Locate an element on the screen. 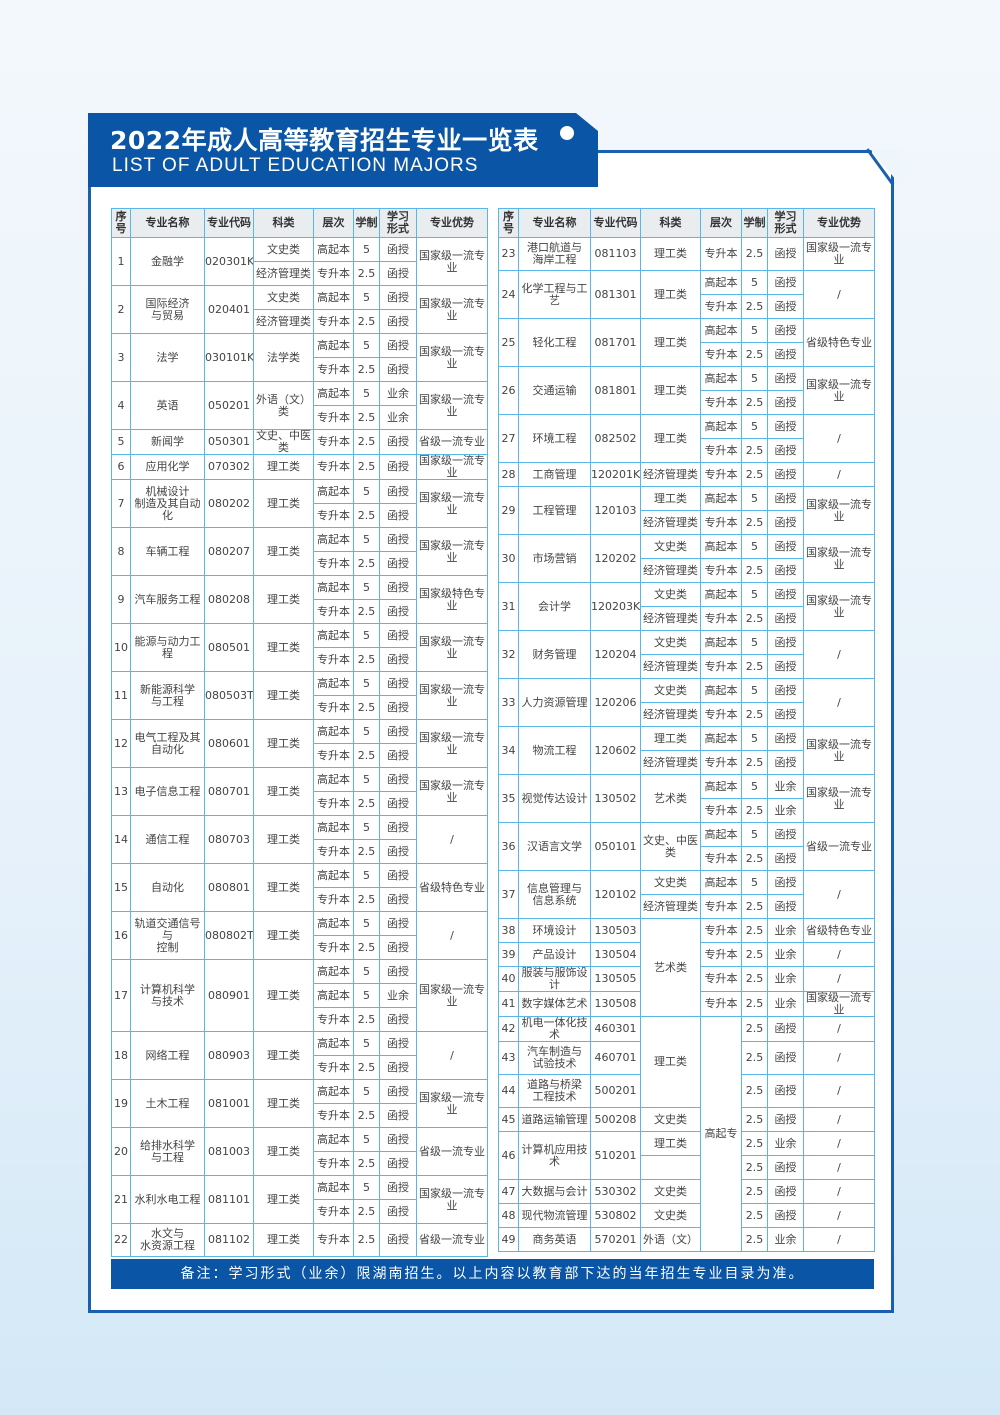 The height and width of the screenshot is (1415, 1000). cell-code: 082502 is located at coordinates (615, 438).